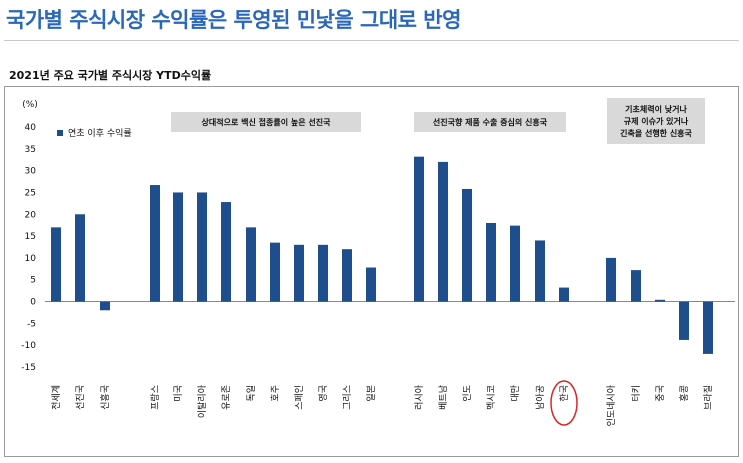 This screenshot has width=743, height=463. What do you see at coordinates (30, 150) in the screenshot?
I see `y-tick-label: 35` at bounding box center [30, 150].